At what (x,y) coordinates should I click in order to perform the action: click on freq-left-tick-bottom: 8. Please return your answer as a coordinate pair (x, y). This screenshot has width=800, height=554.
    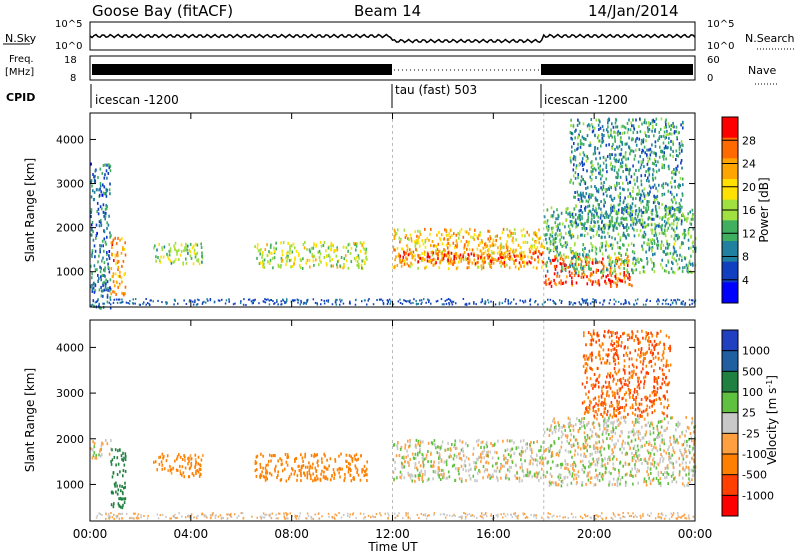
    Looking at the image, I should click on (73, 78).